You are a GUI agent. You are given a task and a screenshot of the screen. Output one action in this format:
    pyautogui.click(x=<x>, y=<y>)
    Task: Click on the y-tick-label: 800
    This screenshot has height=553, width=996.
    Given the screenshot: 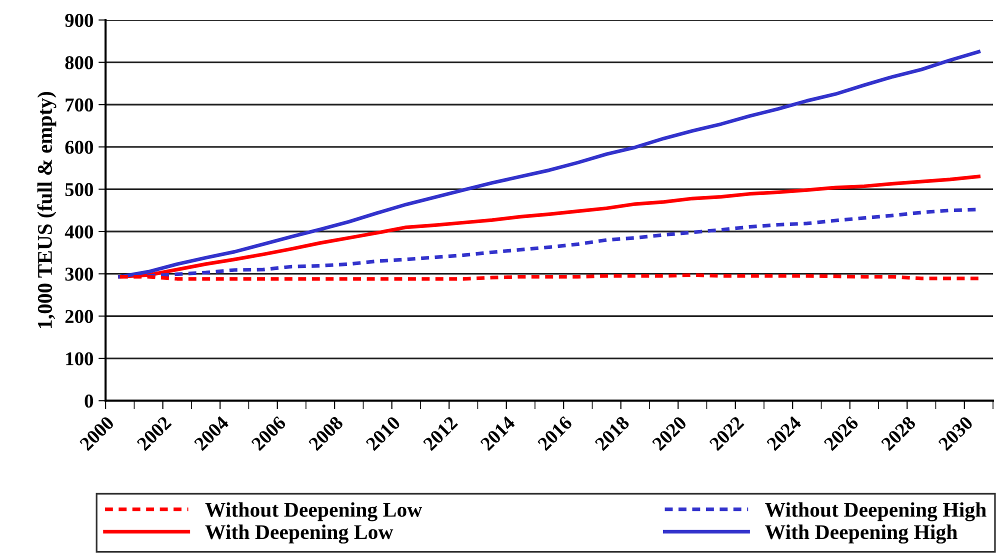 What is the action you would take?
    pyautogui.click(x=79, y=63)
    